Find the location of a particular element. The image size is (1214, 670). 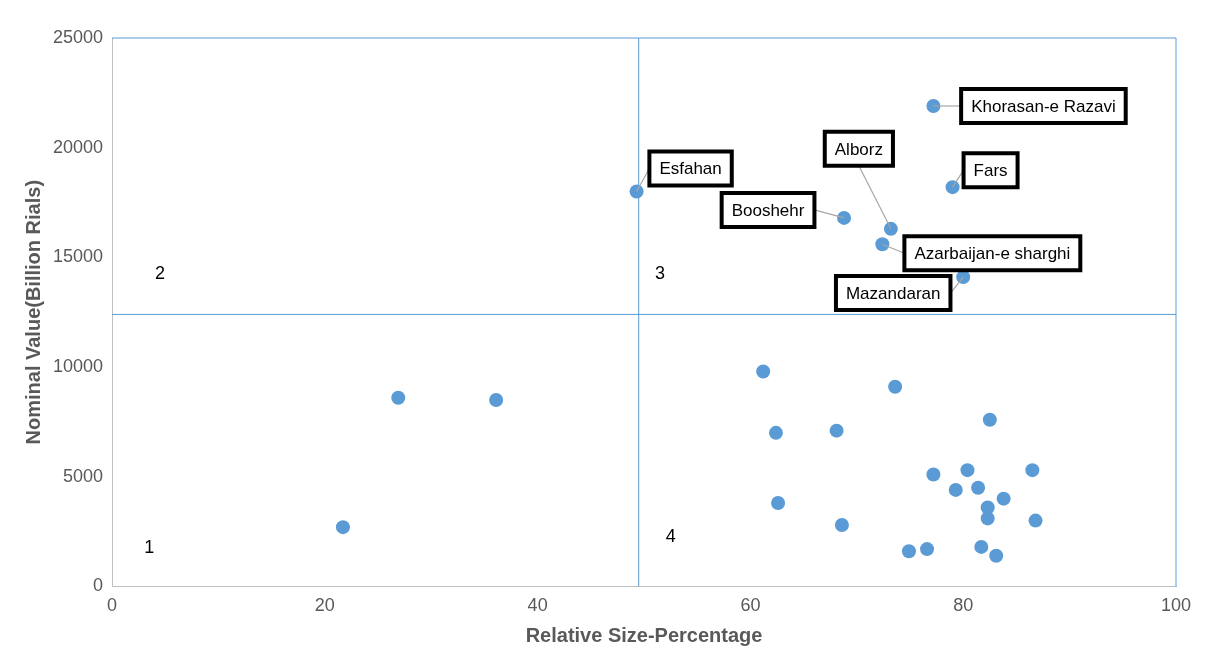

y-tick-label: 5000 is located at coordinates (83, 475).